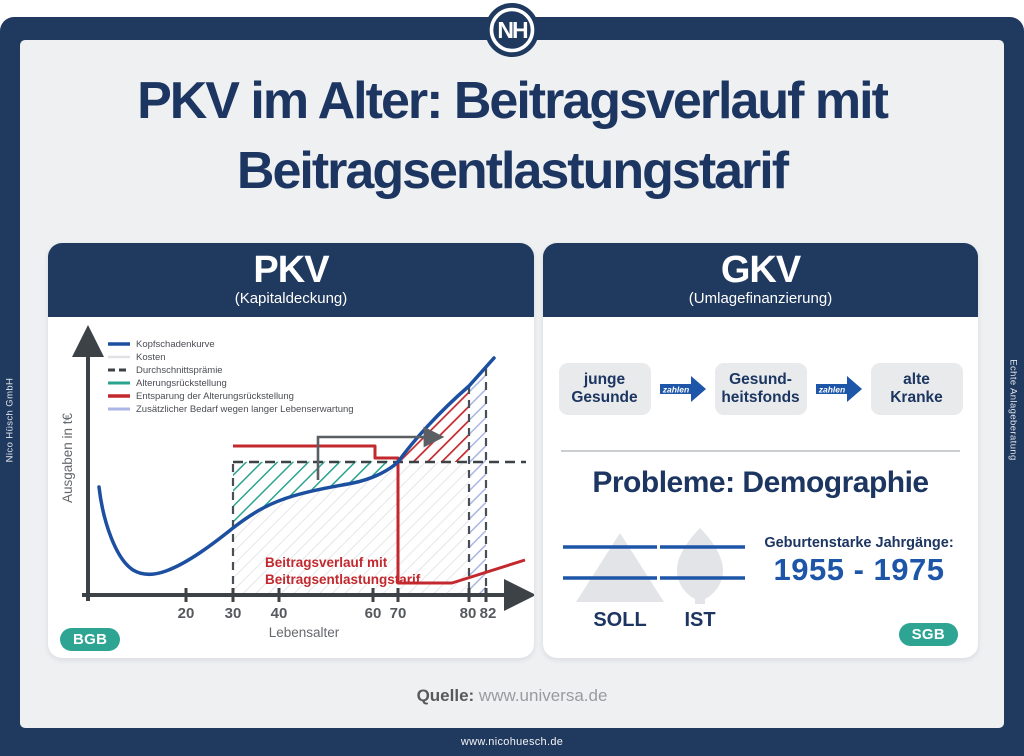  What do you see at coordinates (433, 424) in the screenshot?
I see `reserve-drawdown-hatch-region` at bounding box center [433, 424].